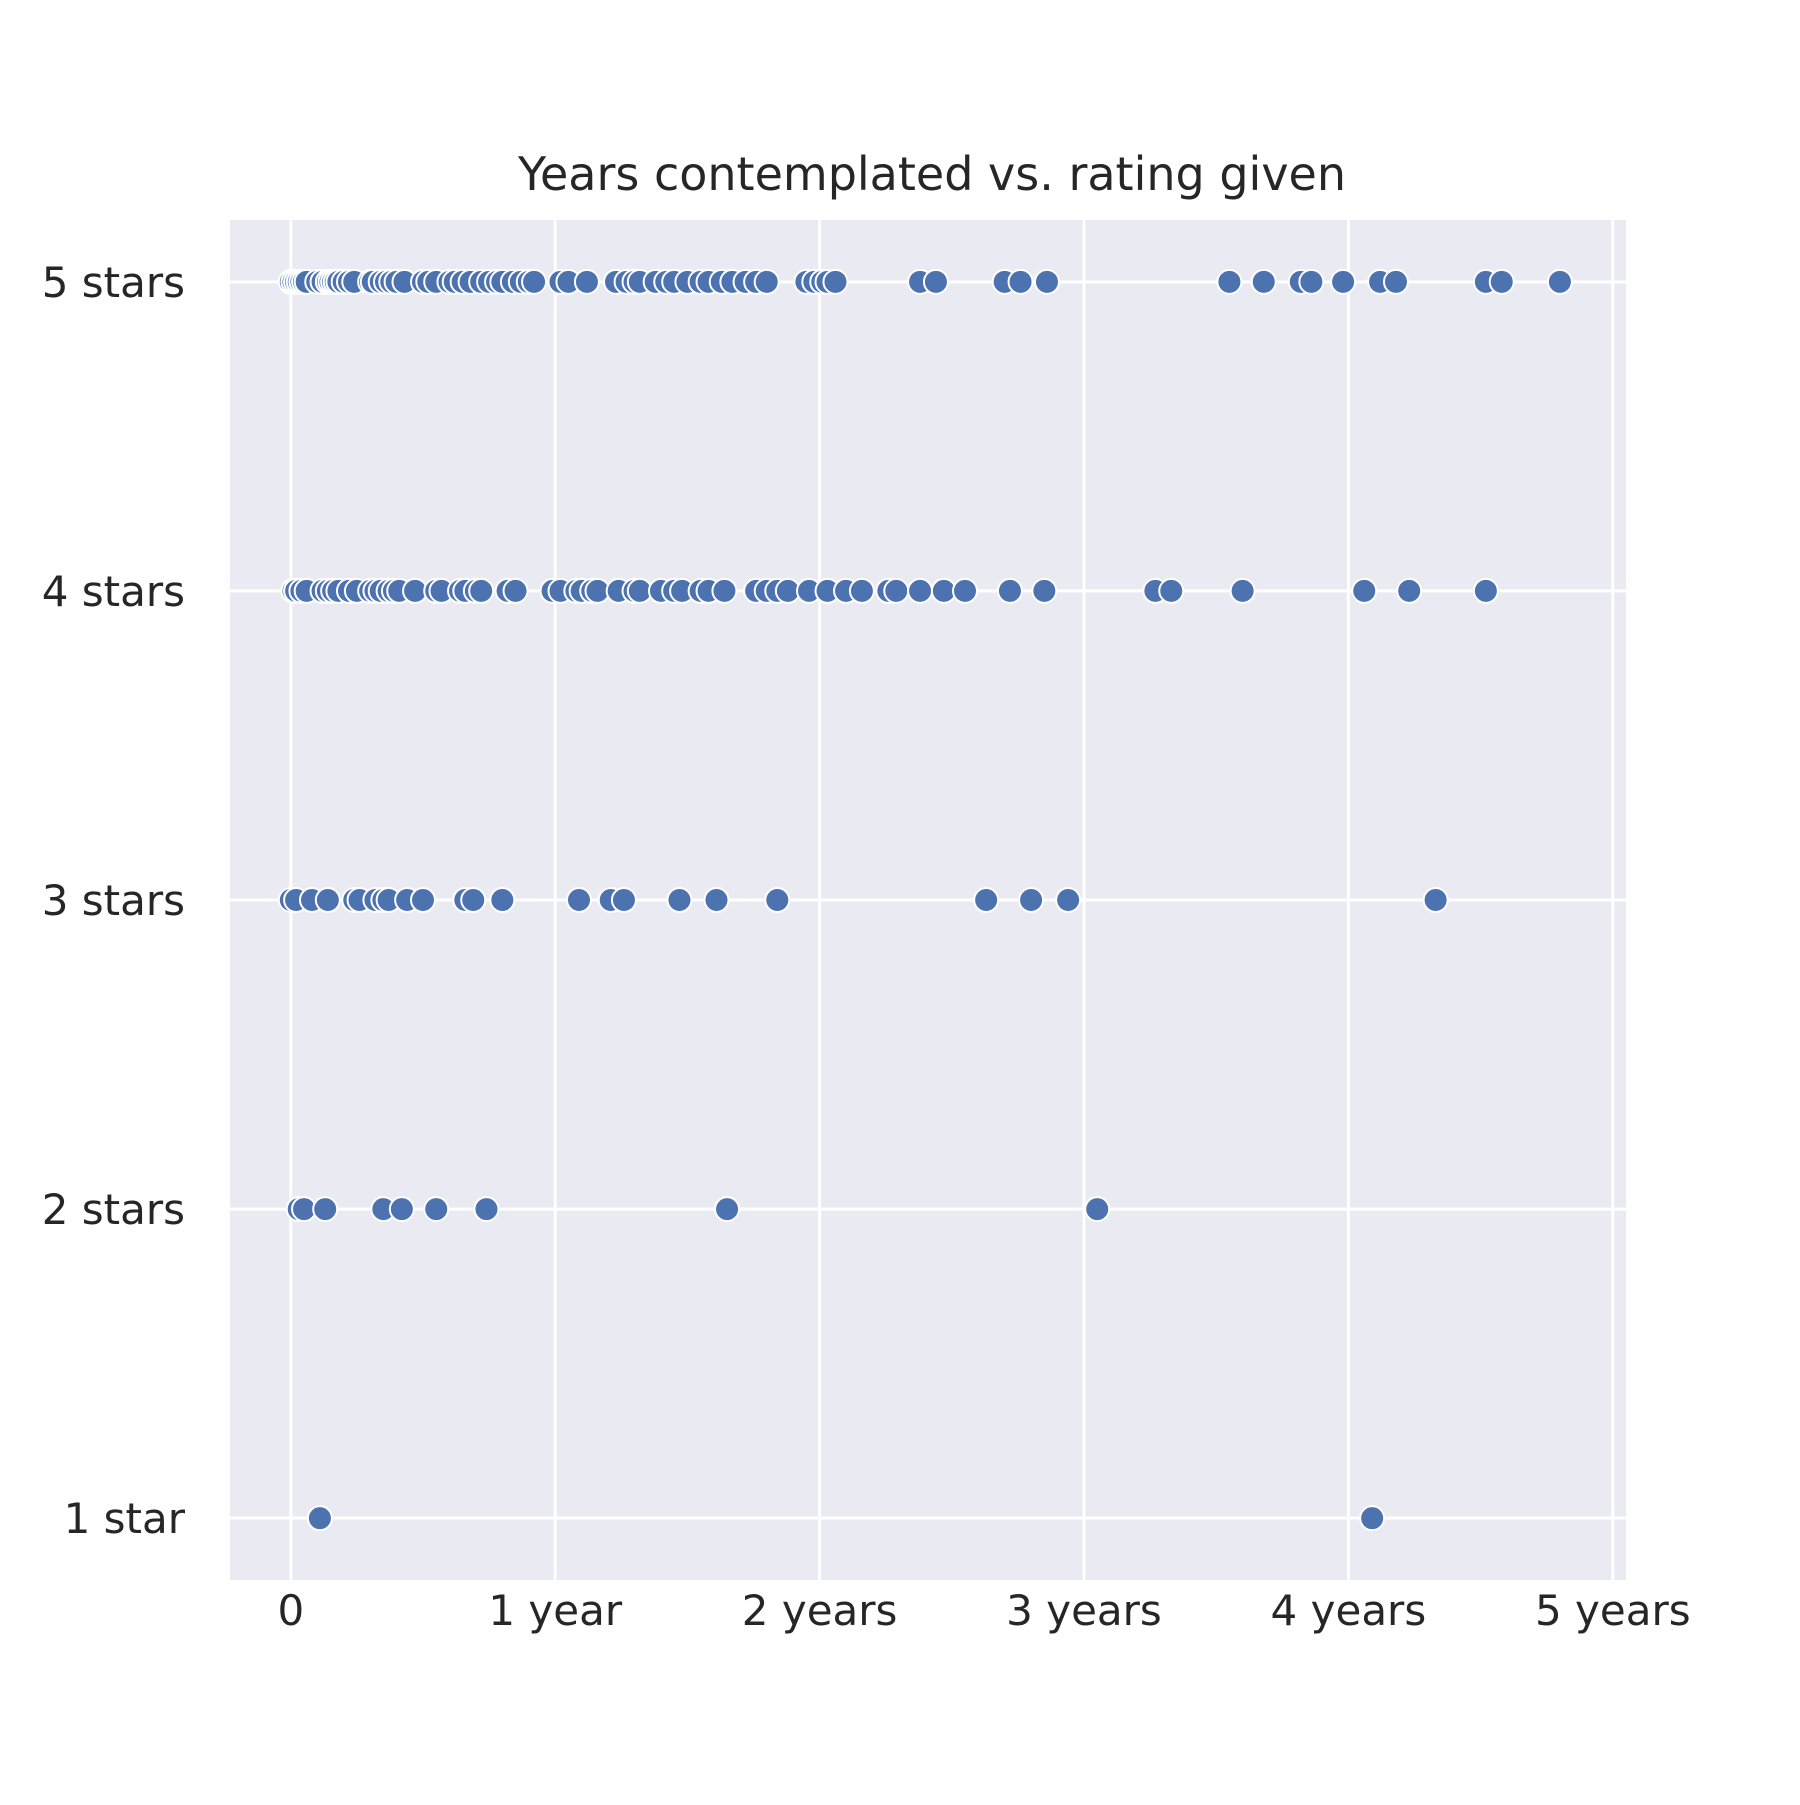 The height and width of the screenshot is (1805, 1800). What do you see at coordinates (1084, 1610) in the screenshot?
I see `x-tick-label: 3 years` at bounding box center [1084, 1610].